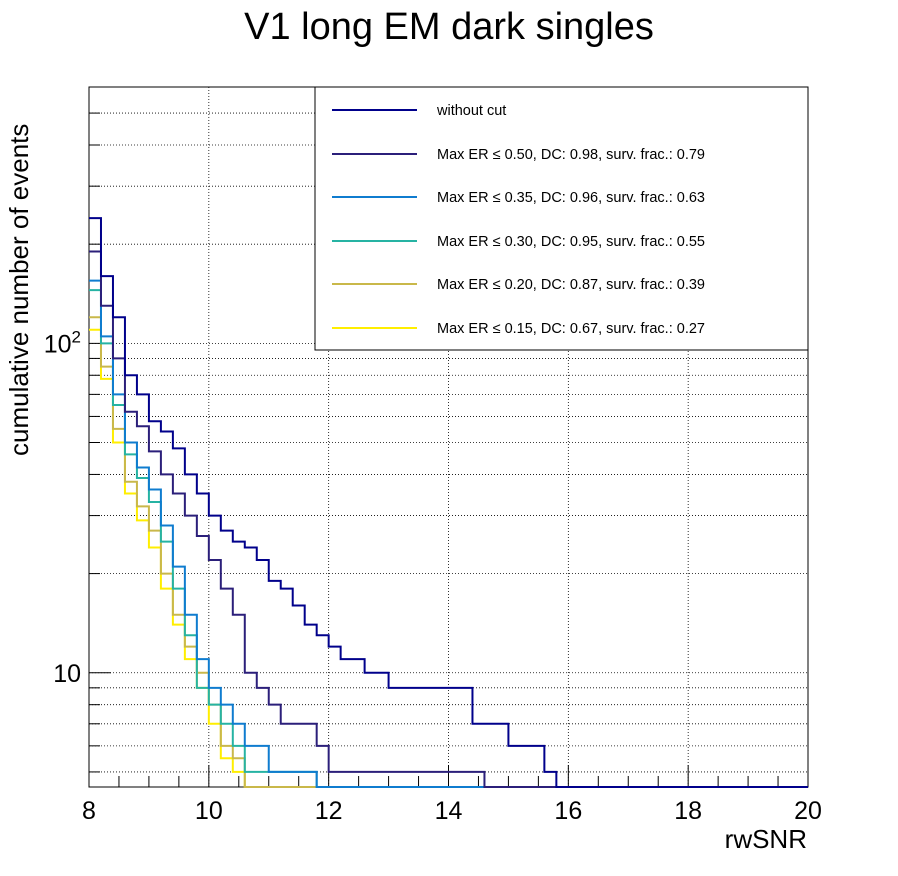 The image size is (898, 876). What do you see at coordinates (19, 290) in the screenshot?
I see `y-axis-title: cumulative number of events` at bounding box center [19, 290].